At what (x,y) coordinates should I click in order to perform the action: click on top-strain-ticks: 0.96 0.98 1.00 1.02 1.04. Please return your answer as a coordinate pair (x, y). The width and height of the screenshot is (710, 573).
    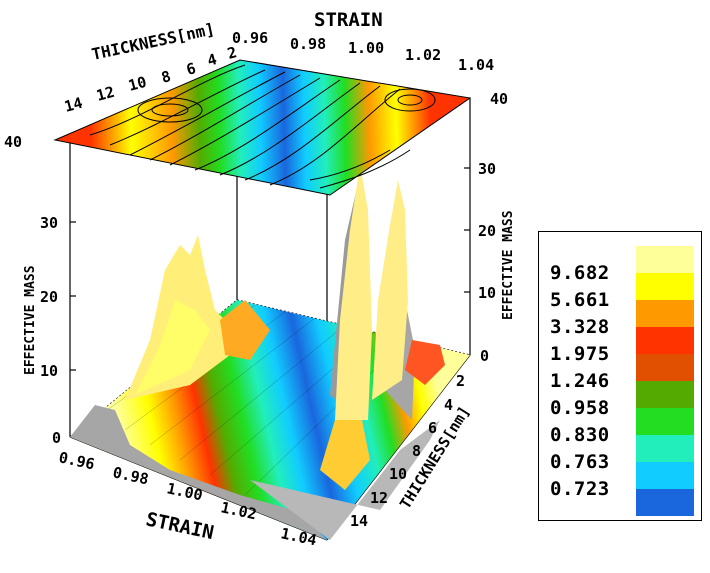
    Looking at the image, I should click on (363, 51).